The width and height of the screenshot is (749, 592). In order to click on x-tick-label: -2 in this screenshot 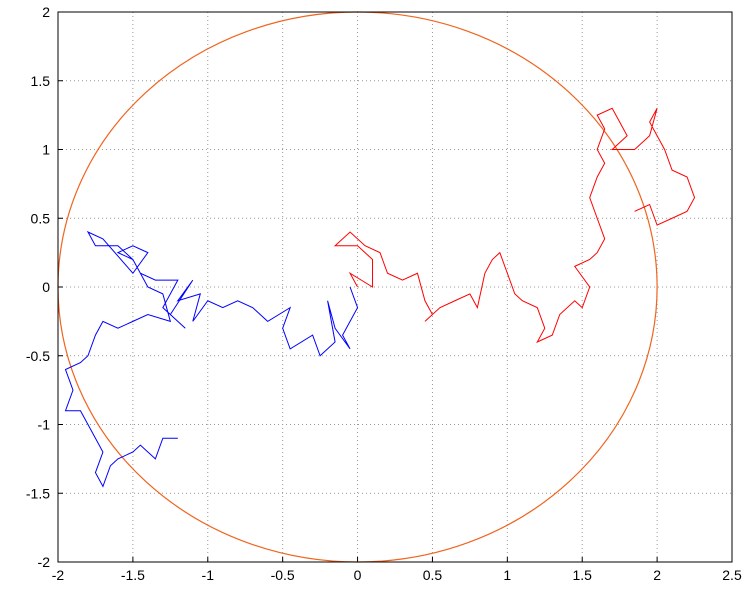, I will do `click(58, 575)`.